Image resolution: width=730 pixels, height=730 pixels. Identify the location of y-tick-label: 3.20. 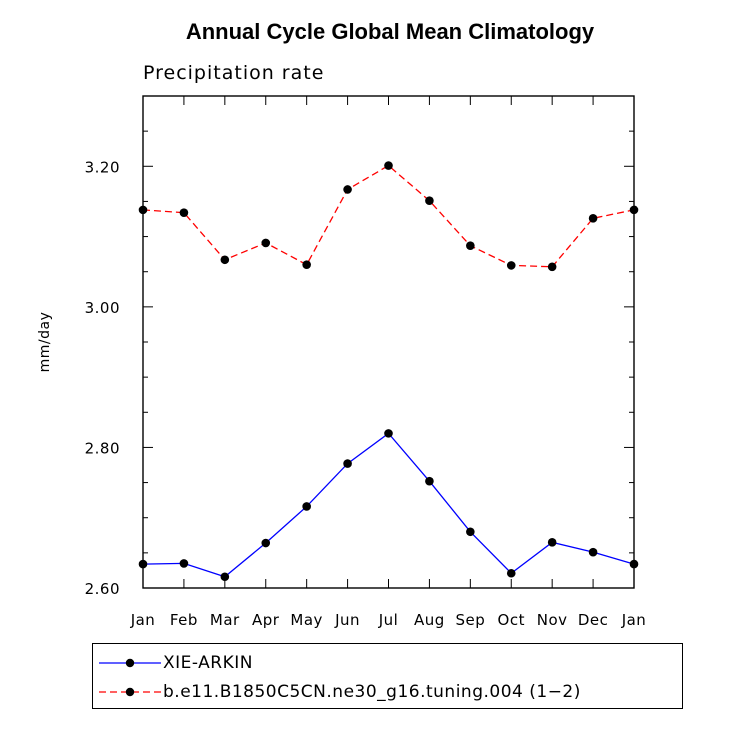
(102, 167).